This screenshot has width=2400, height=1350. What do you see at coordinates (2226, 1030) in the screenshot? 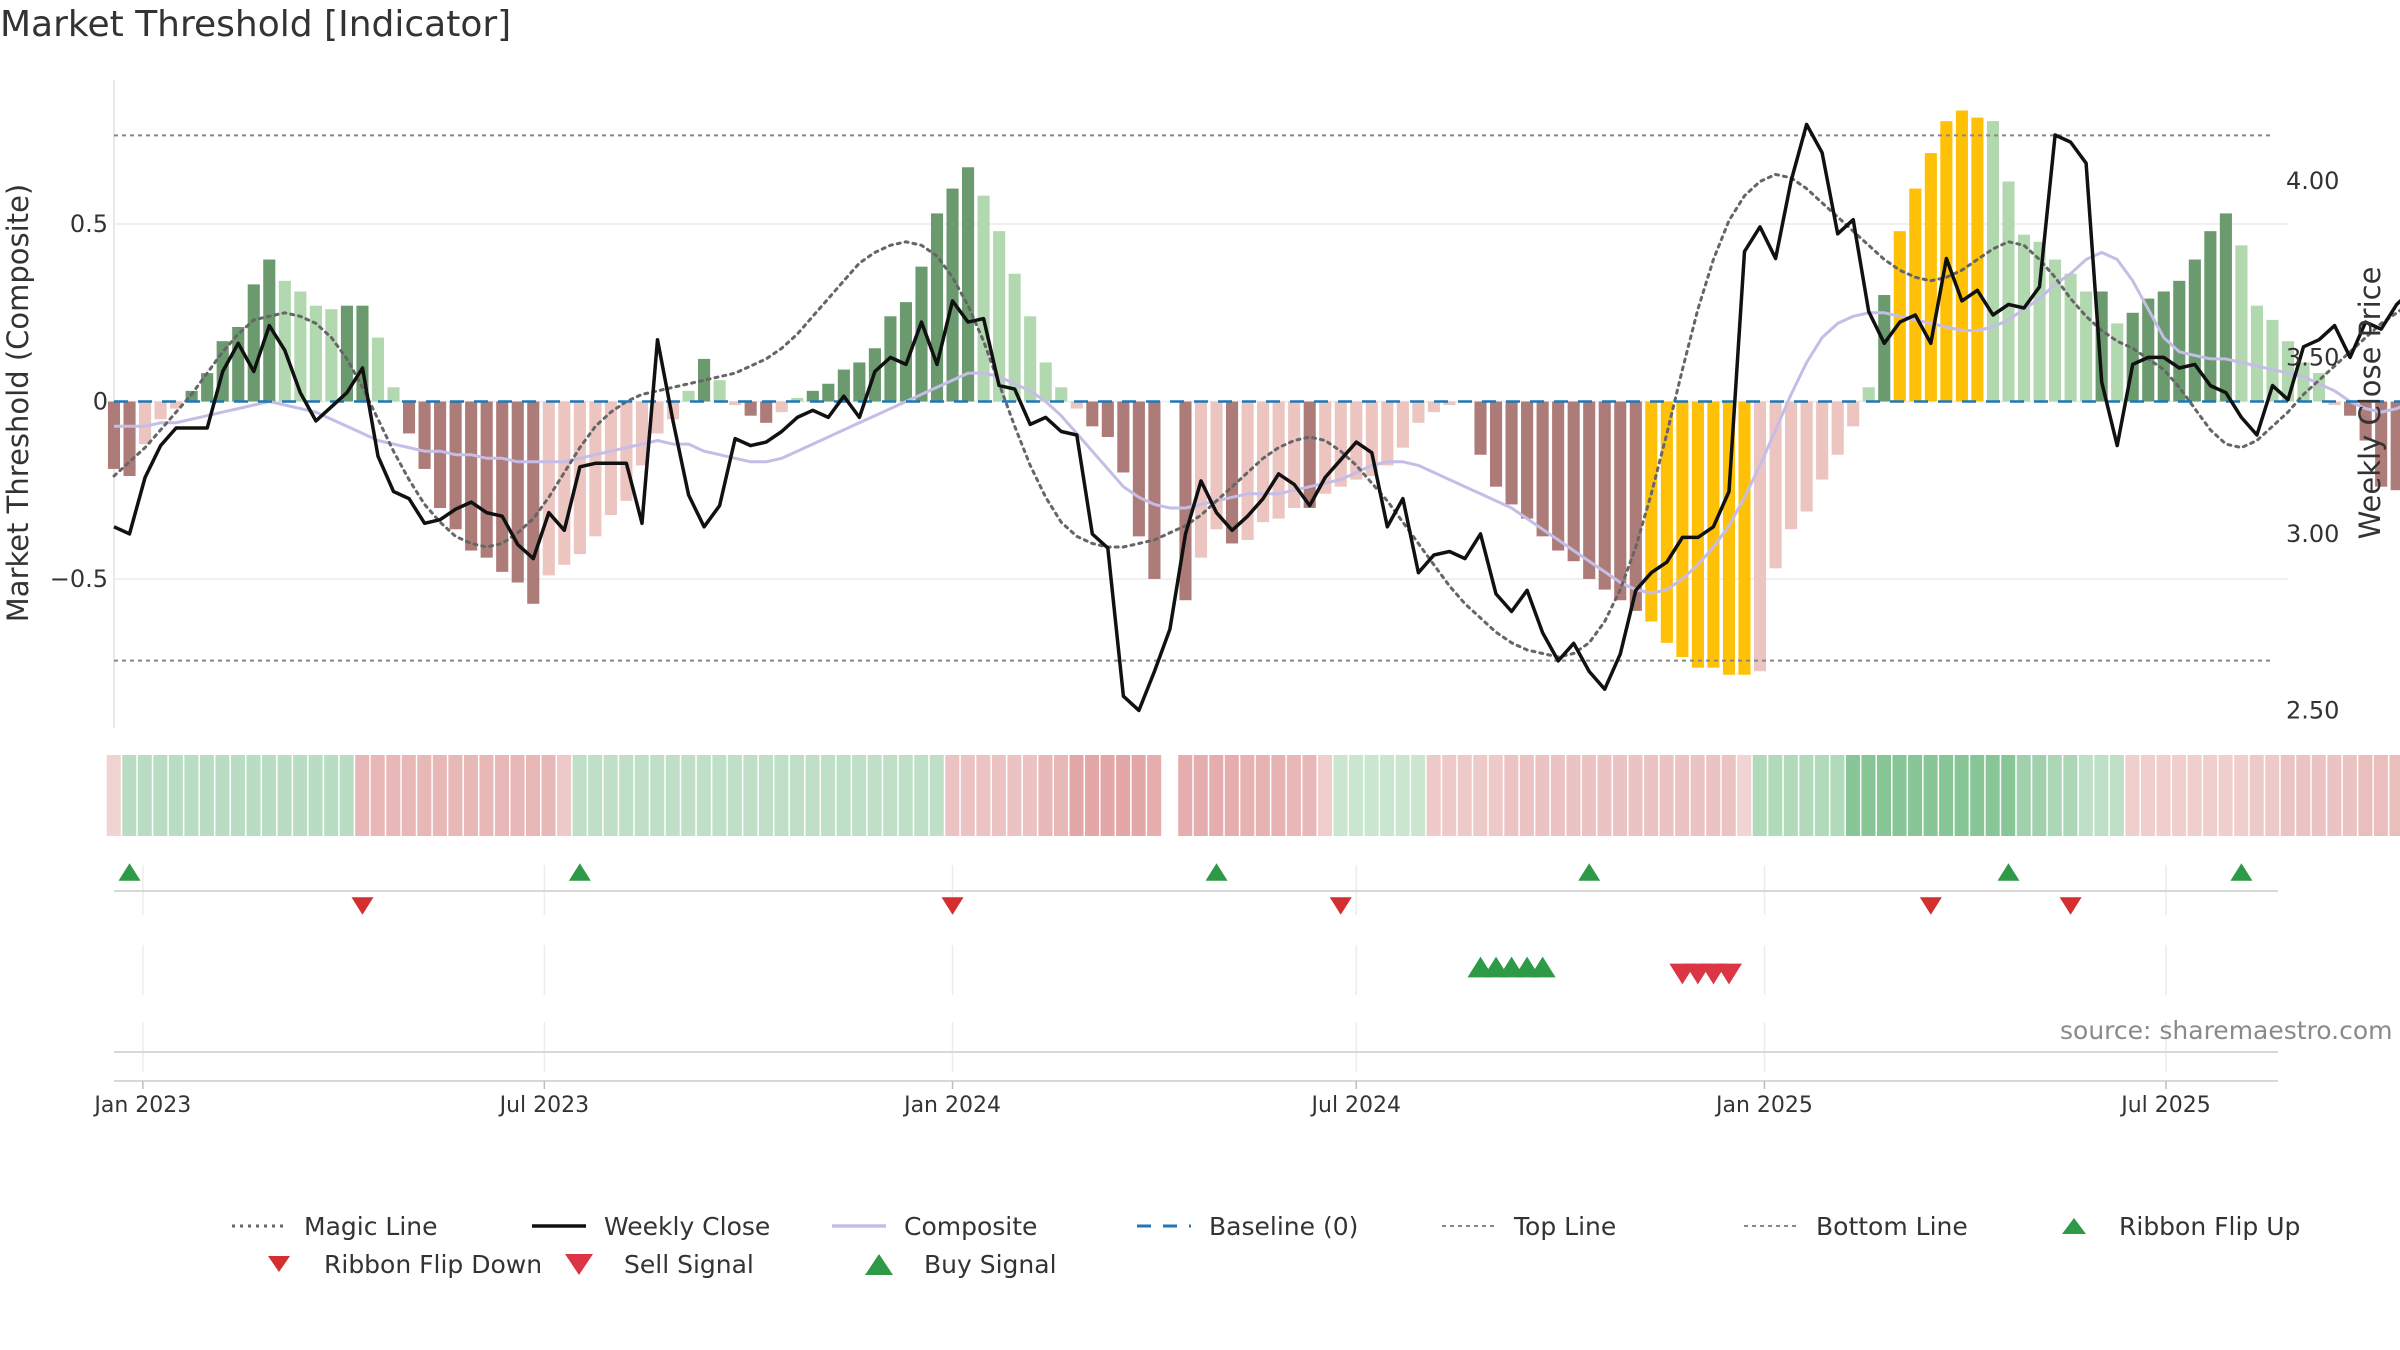
I see `source-credit: source: sharemaestro.com` at bounding box center [2226, 1030].